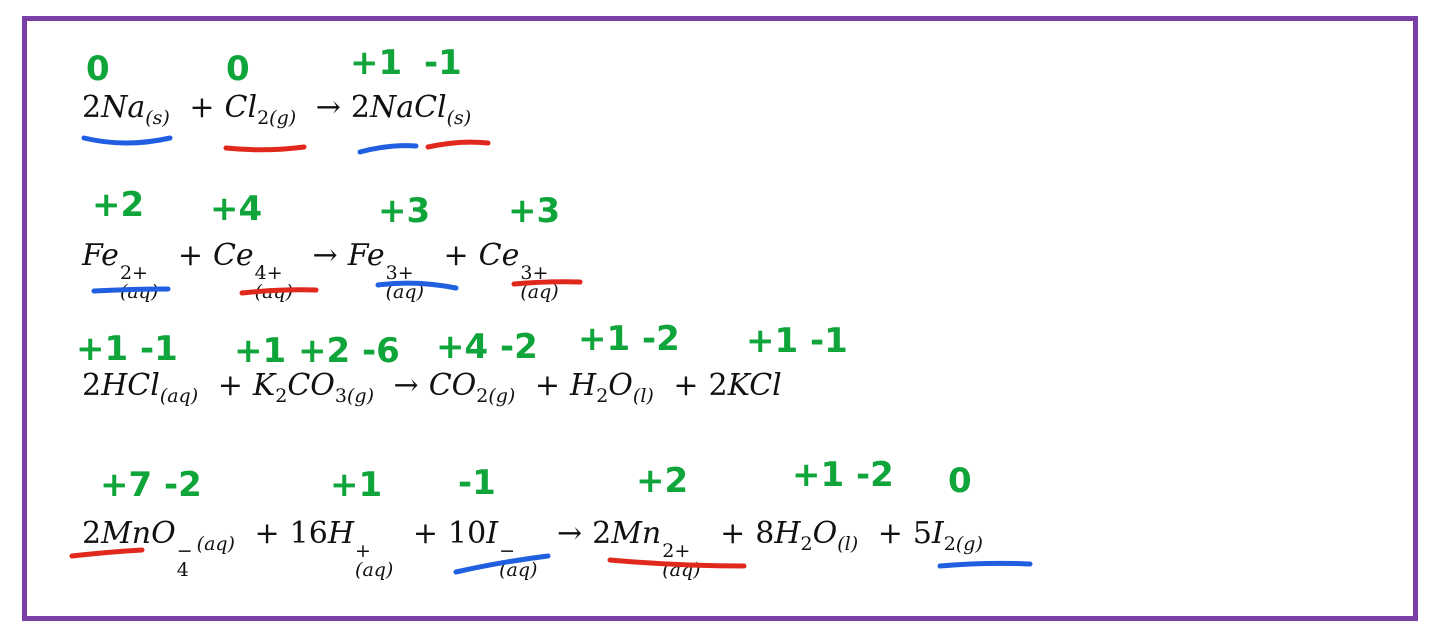 This screenshot has width=1434, height=644. What do you see at coordinates (363, 551) in the screenshot?
I see `charge: +` at bounding box center [363, 551].